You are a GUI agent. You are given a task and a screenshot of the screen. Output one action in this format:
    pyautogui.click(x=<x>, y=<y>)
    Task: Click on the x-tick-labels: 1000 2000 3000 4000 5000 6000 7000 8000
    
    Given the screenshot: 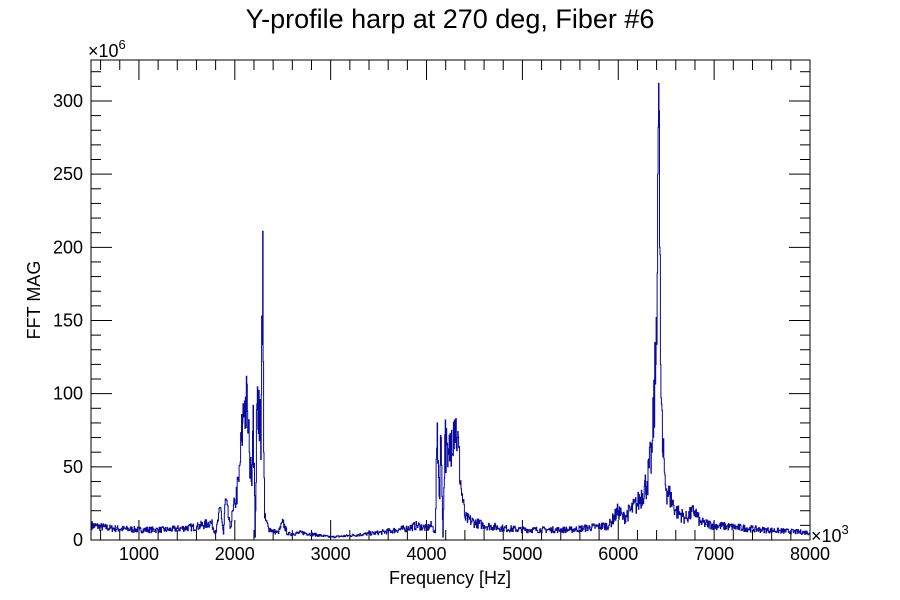 What is the action you would take?
    pyautogui.click(x=474, y=554)
    